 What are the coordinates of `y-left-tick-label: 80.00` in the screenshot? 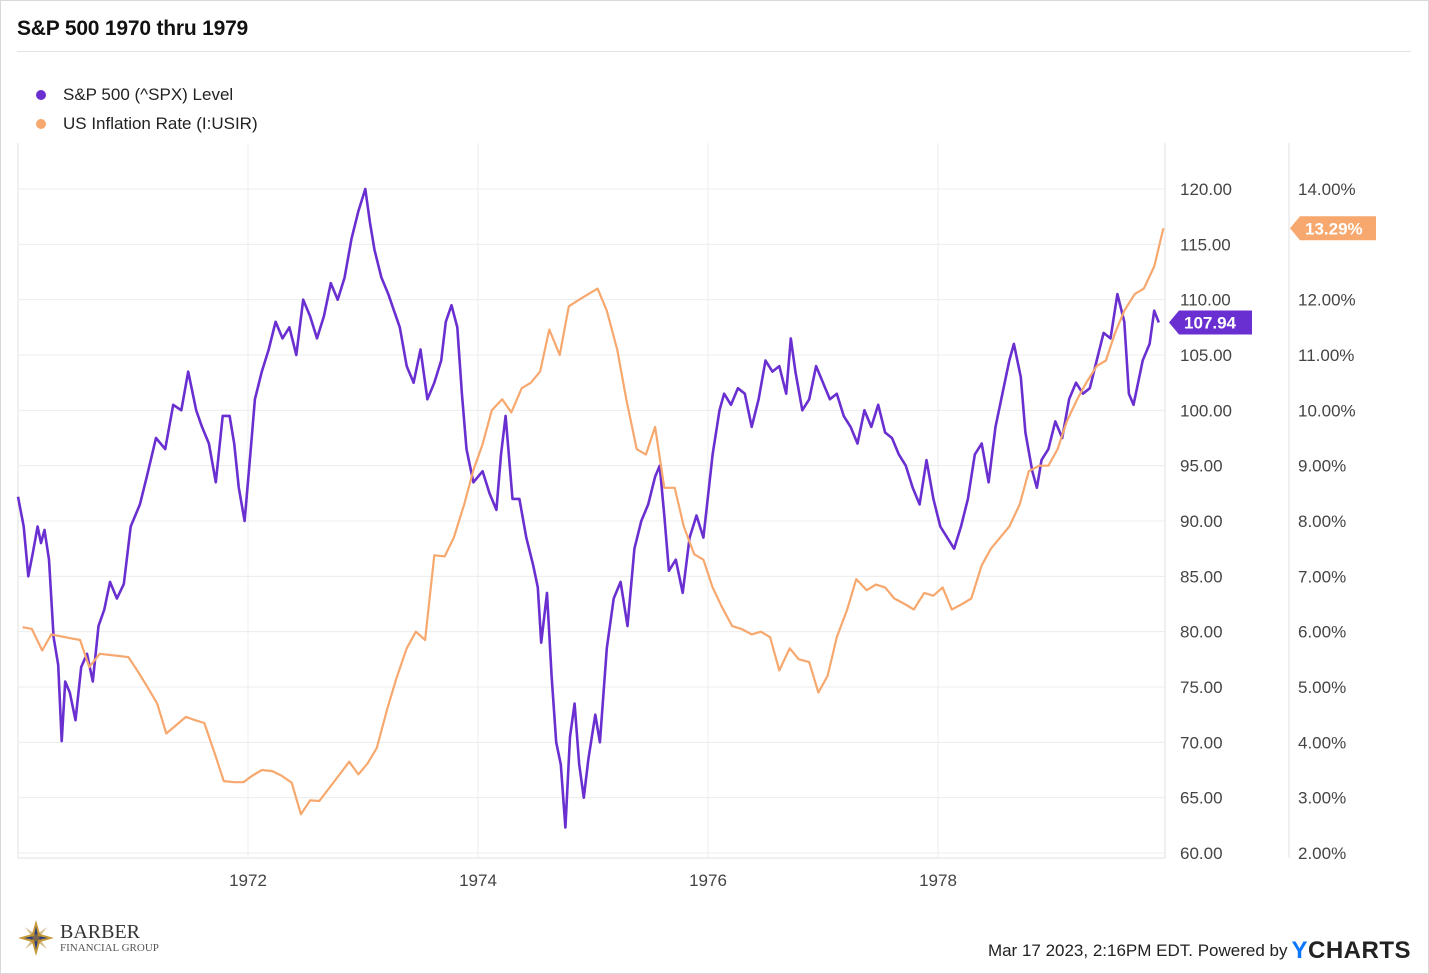 It's located at (1201, 632).